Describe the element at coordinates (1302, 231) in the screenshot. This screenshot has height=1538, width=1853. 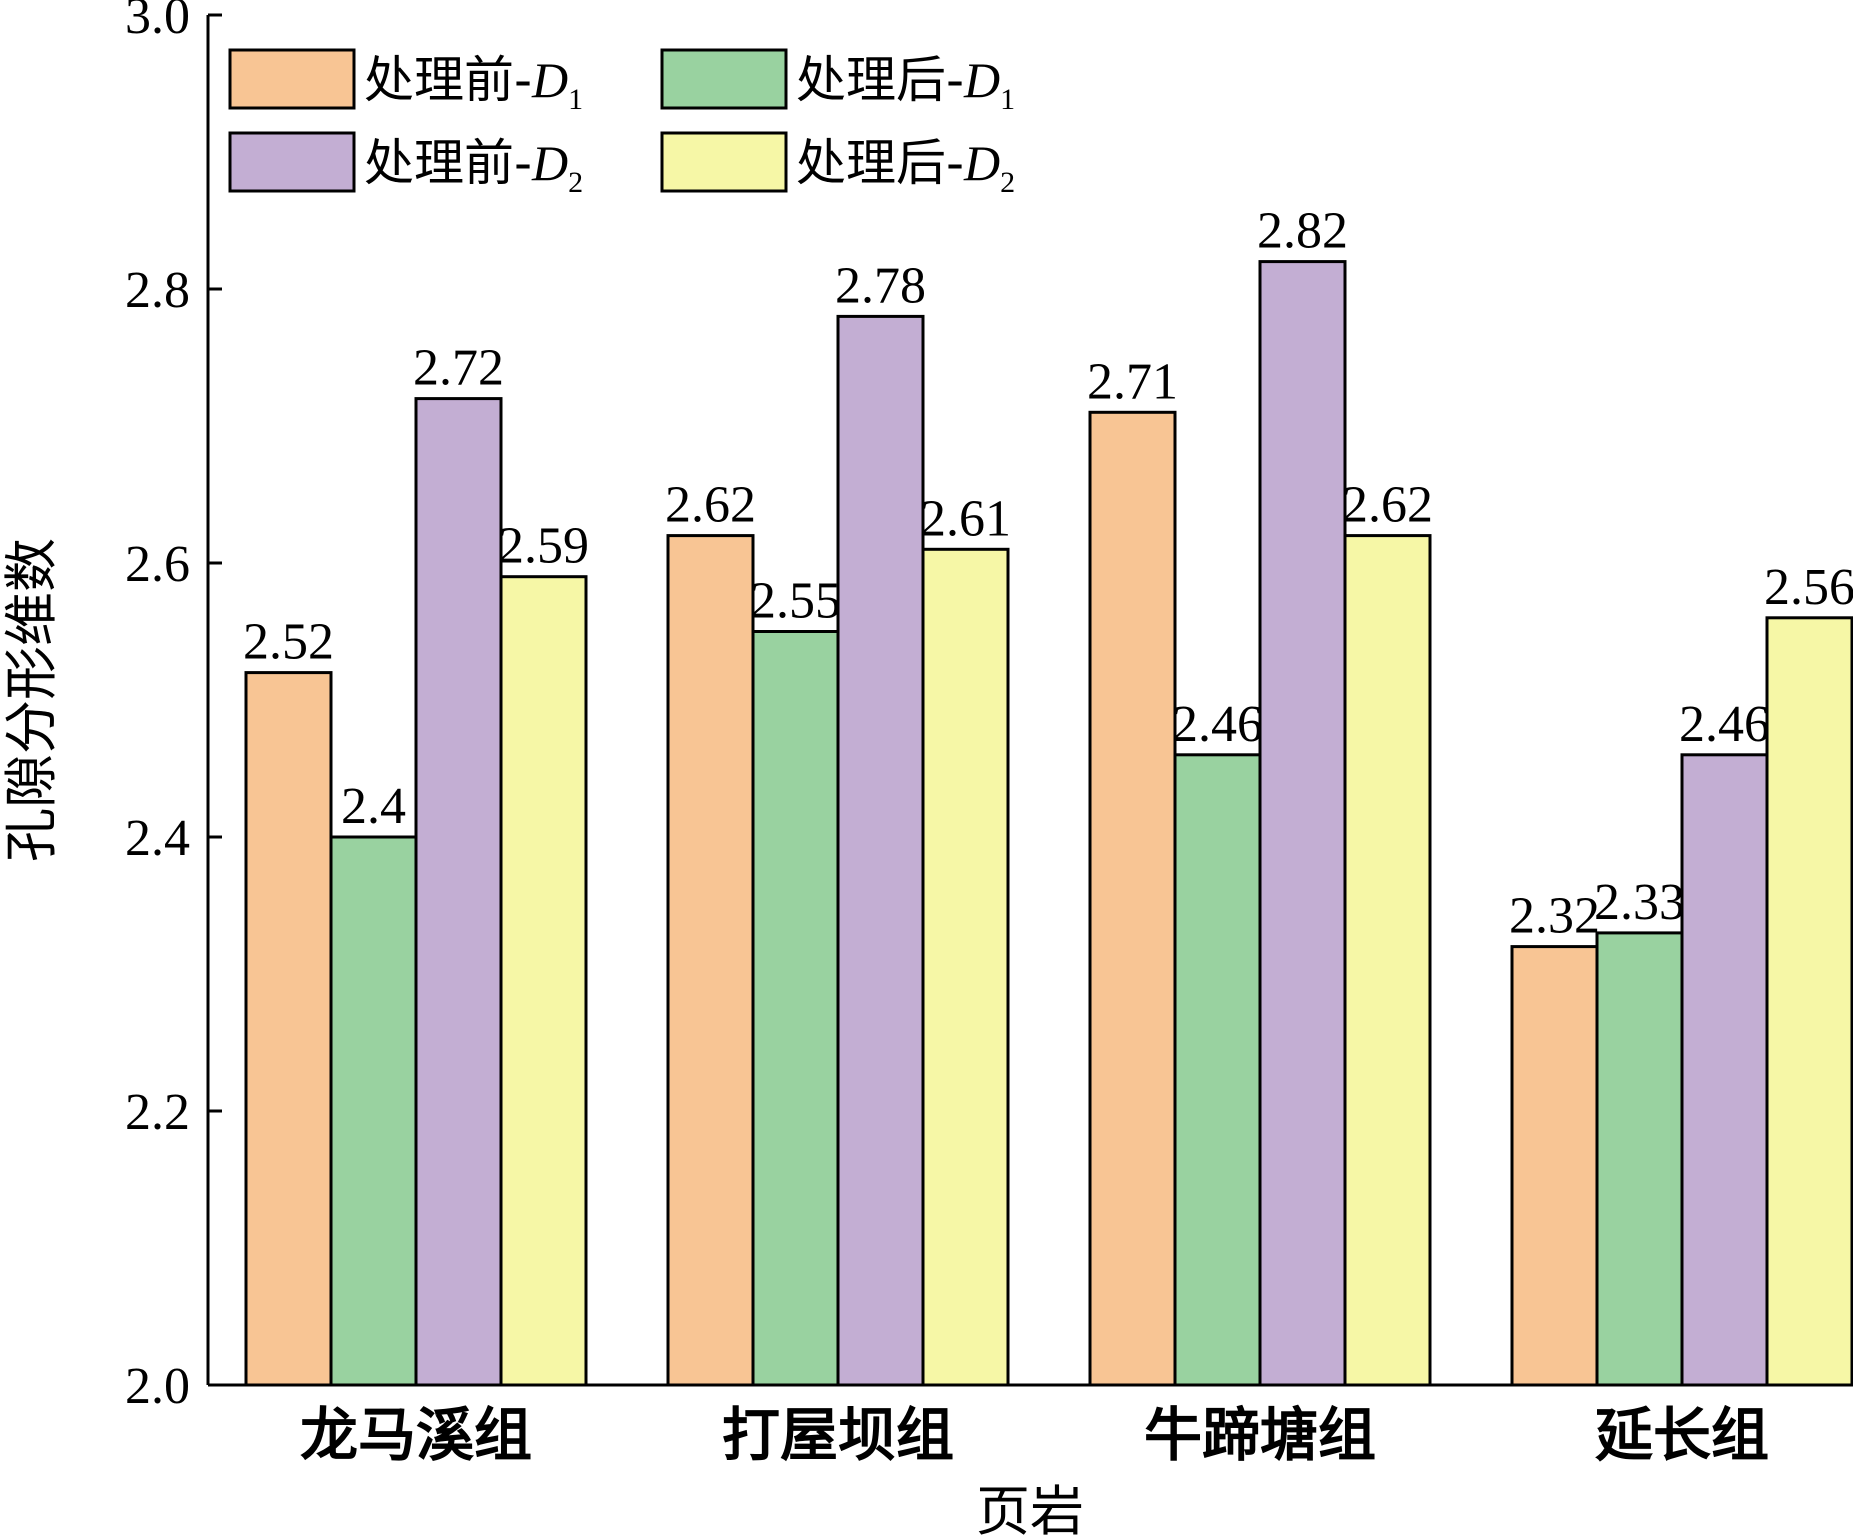
I see `data-label: 2.82` at that location.